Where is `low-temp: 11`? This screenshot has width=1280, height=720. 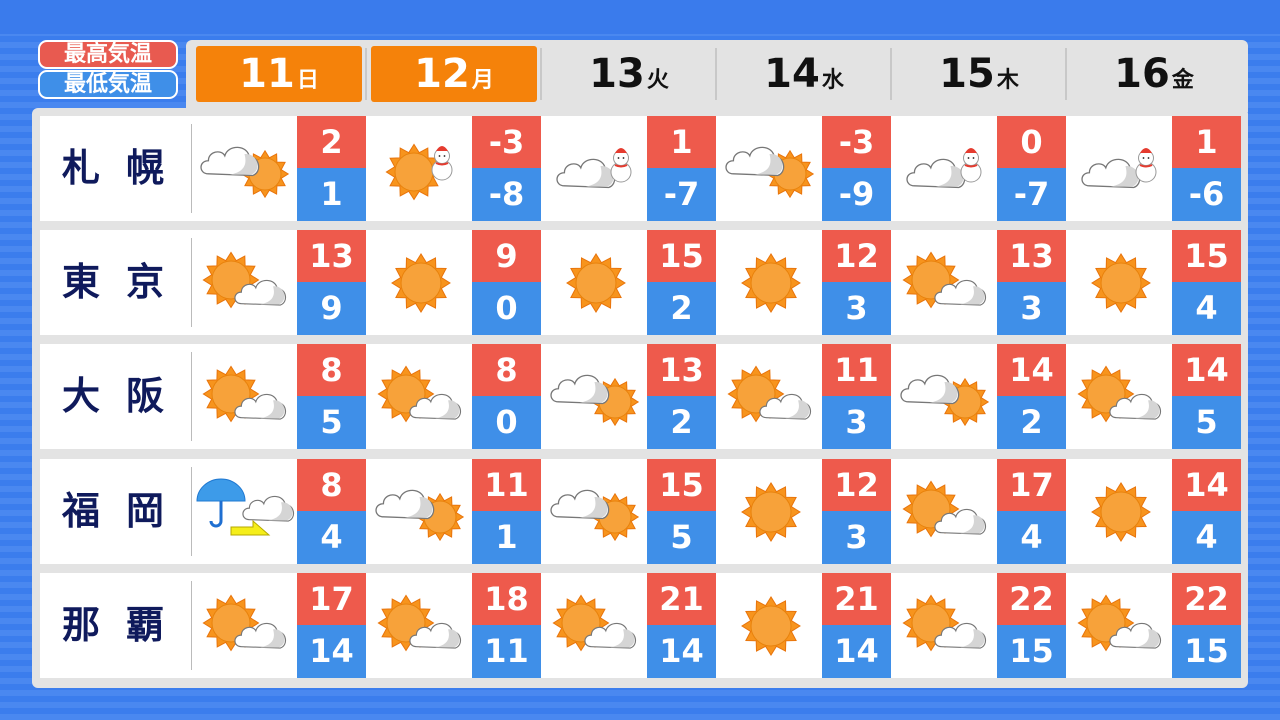 low-temp: 11 is located at coordinates (506, 651).